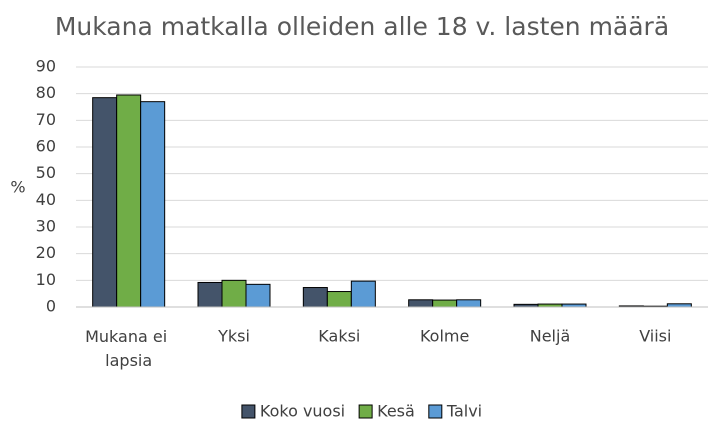 Image resolution: width=713 pixels, height=423 pixels. I want to click on legend-label: Kesä, so click(396, 411).